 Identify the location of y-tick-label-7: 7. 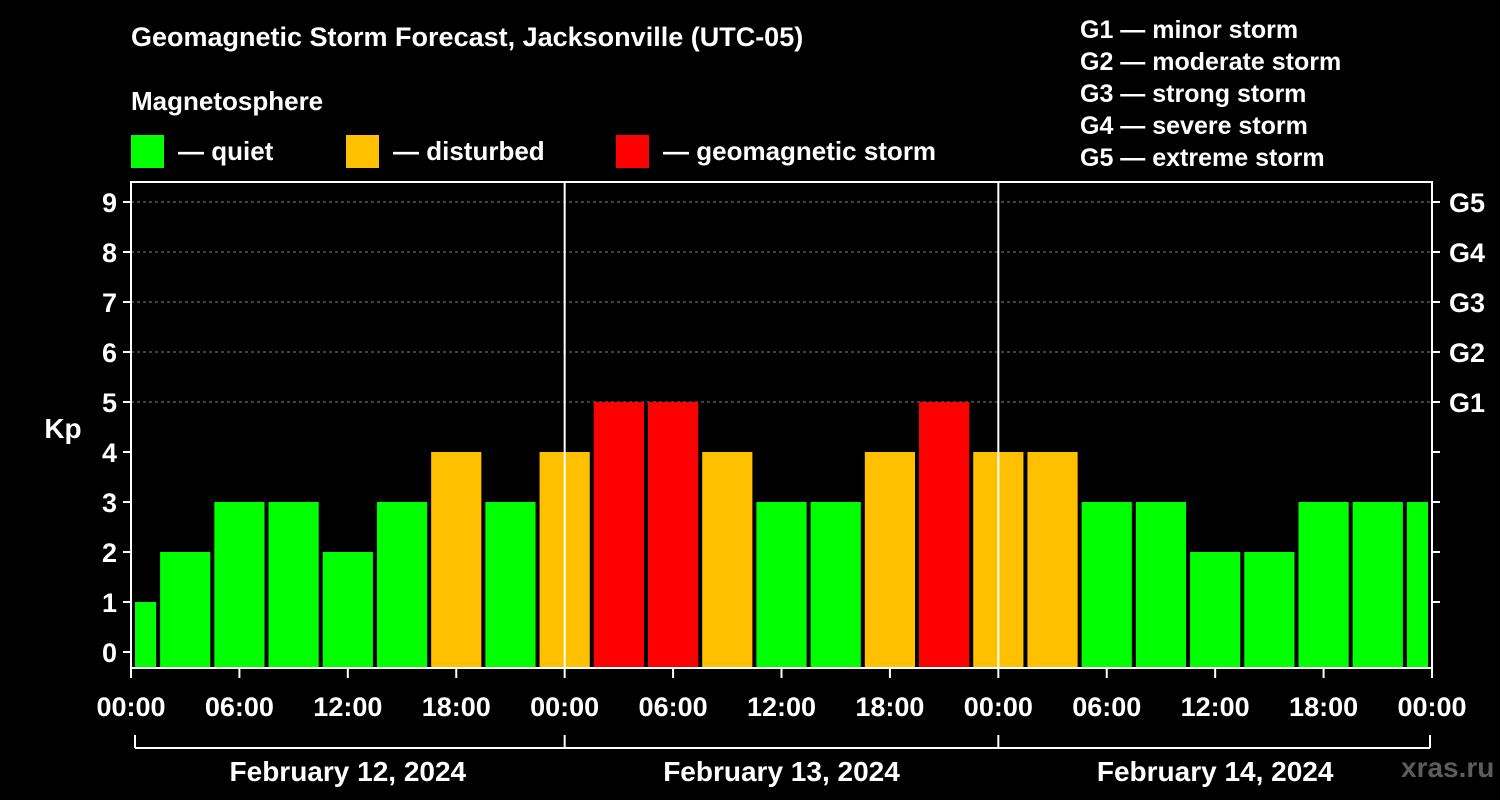
(109, 303).